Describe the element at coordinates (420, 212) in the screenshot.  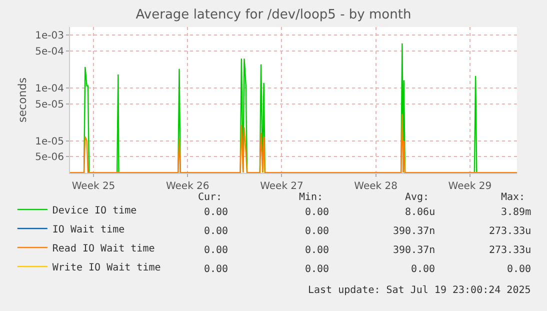
I see `text: 8.06u` at that location.